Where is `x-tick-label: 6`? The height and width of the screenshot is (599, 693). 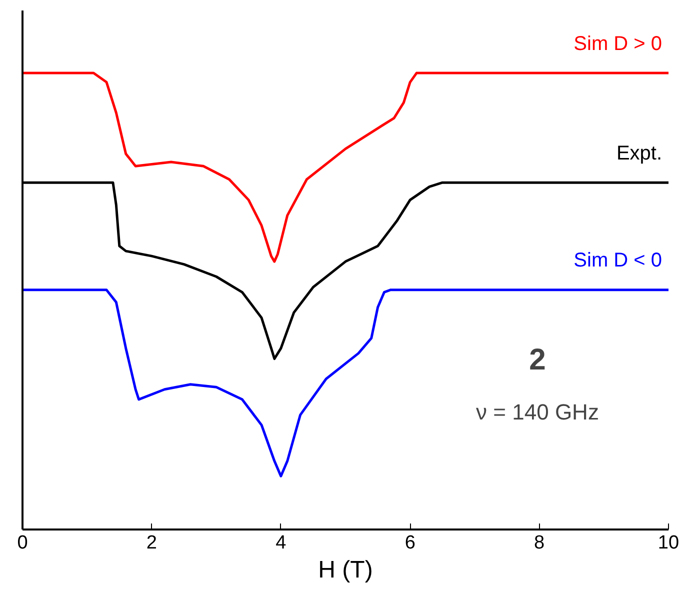
x-tick-label: 6 is located at coordinates (410, 543).